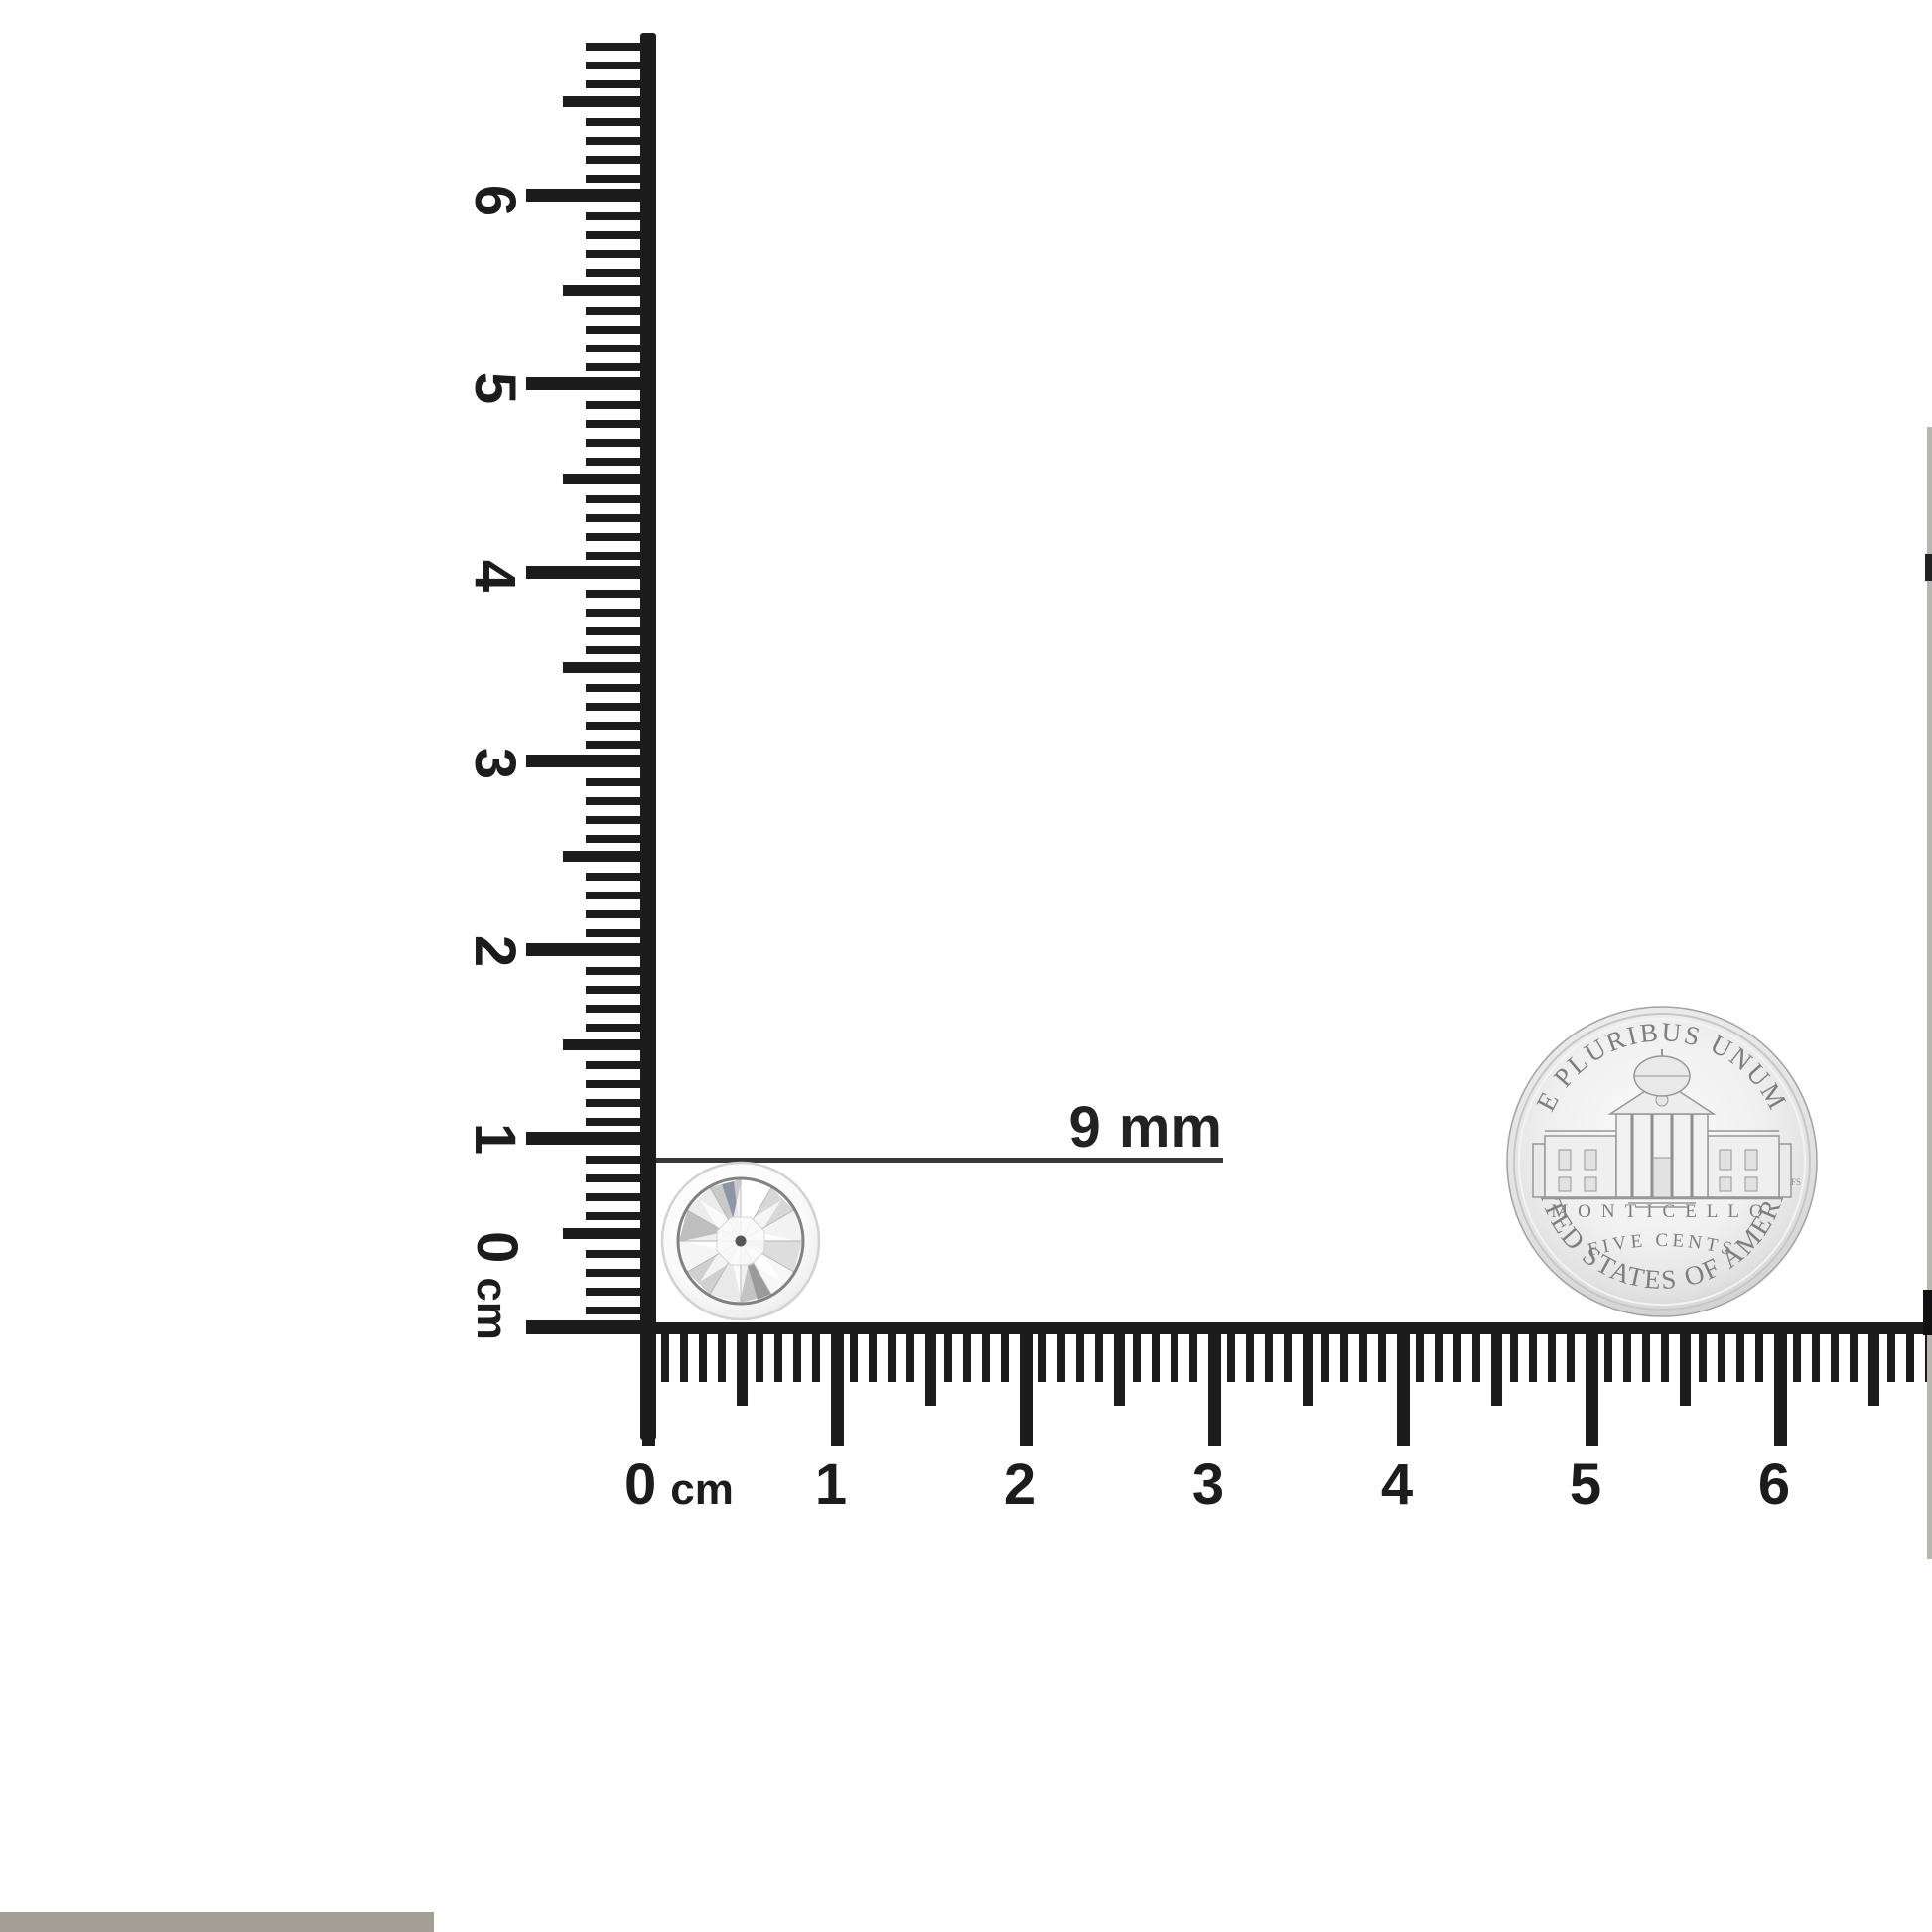  I want to click on horizontal-ruler-zero-label: 0 cm, so click(679, 1485).